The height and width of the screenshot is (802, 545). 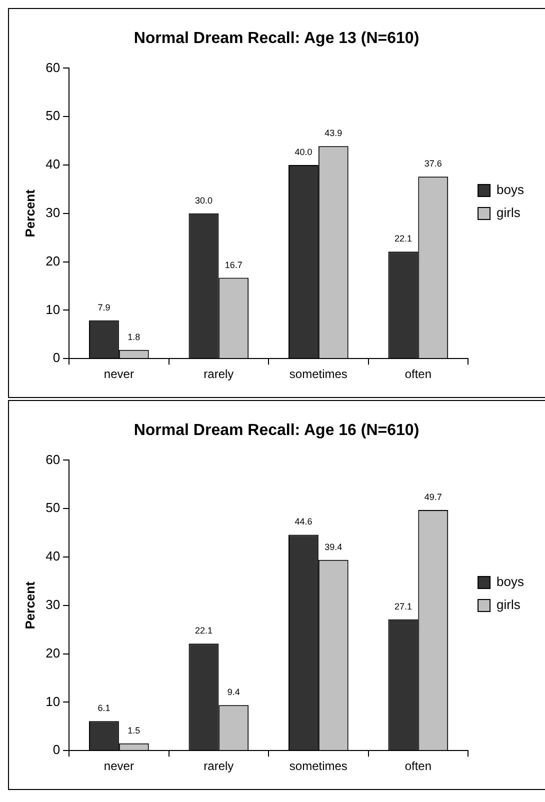 What do you see at coordinates (433, 497) in the screenshot?
I see `data-label: 49.7` at bounding box center [433, 497].